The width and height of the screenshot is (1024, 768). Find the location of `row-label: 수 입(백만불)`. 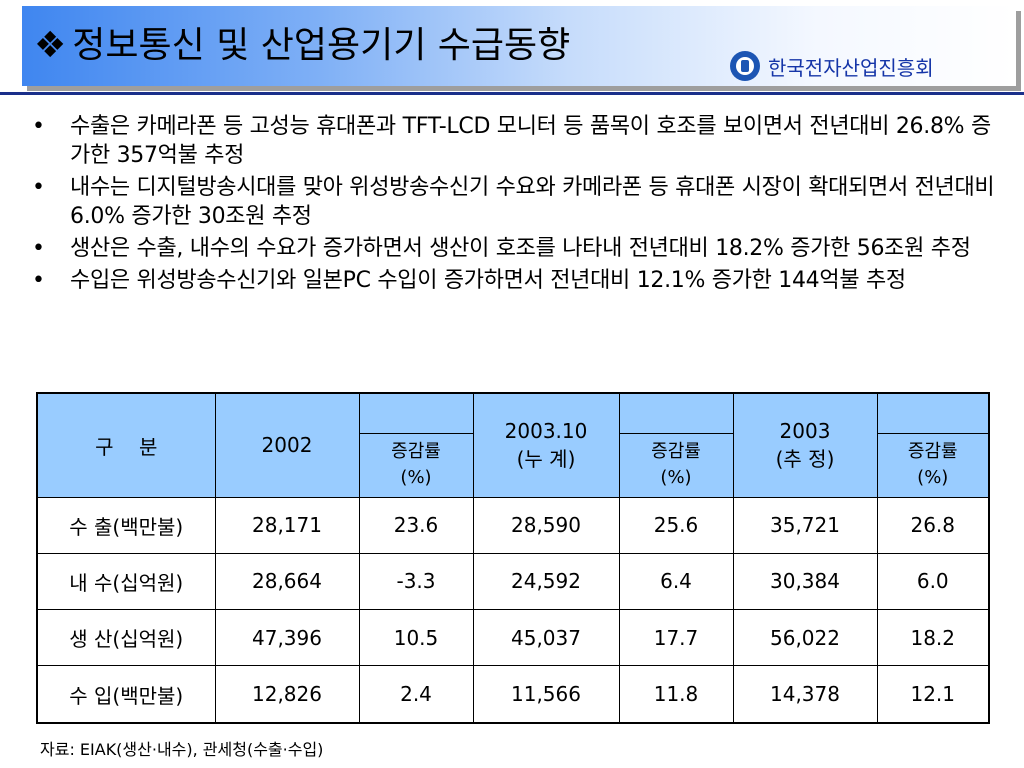

row-label: 수 입(백만불) is located at coordinates (126, 694).